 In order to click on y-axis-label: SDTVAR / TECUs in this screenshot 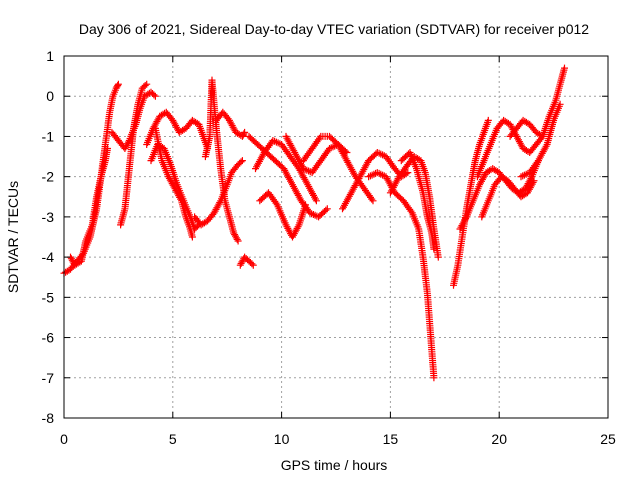, I will do `click(13, 237)`.